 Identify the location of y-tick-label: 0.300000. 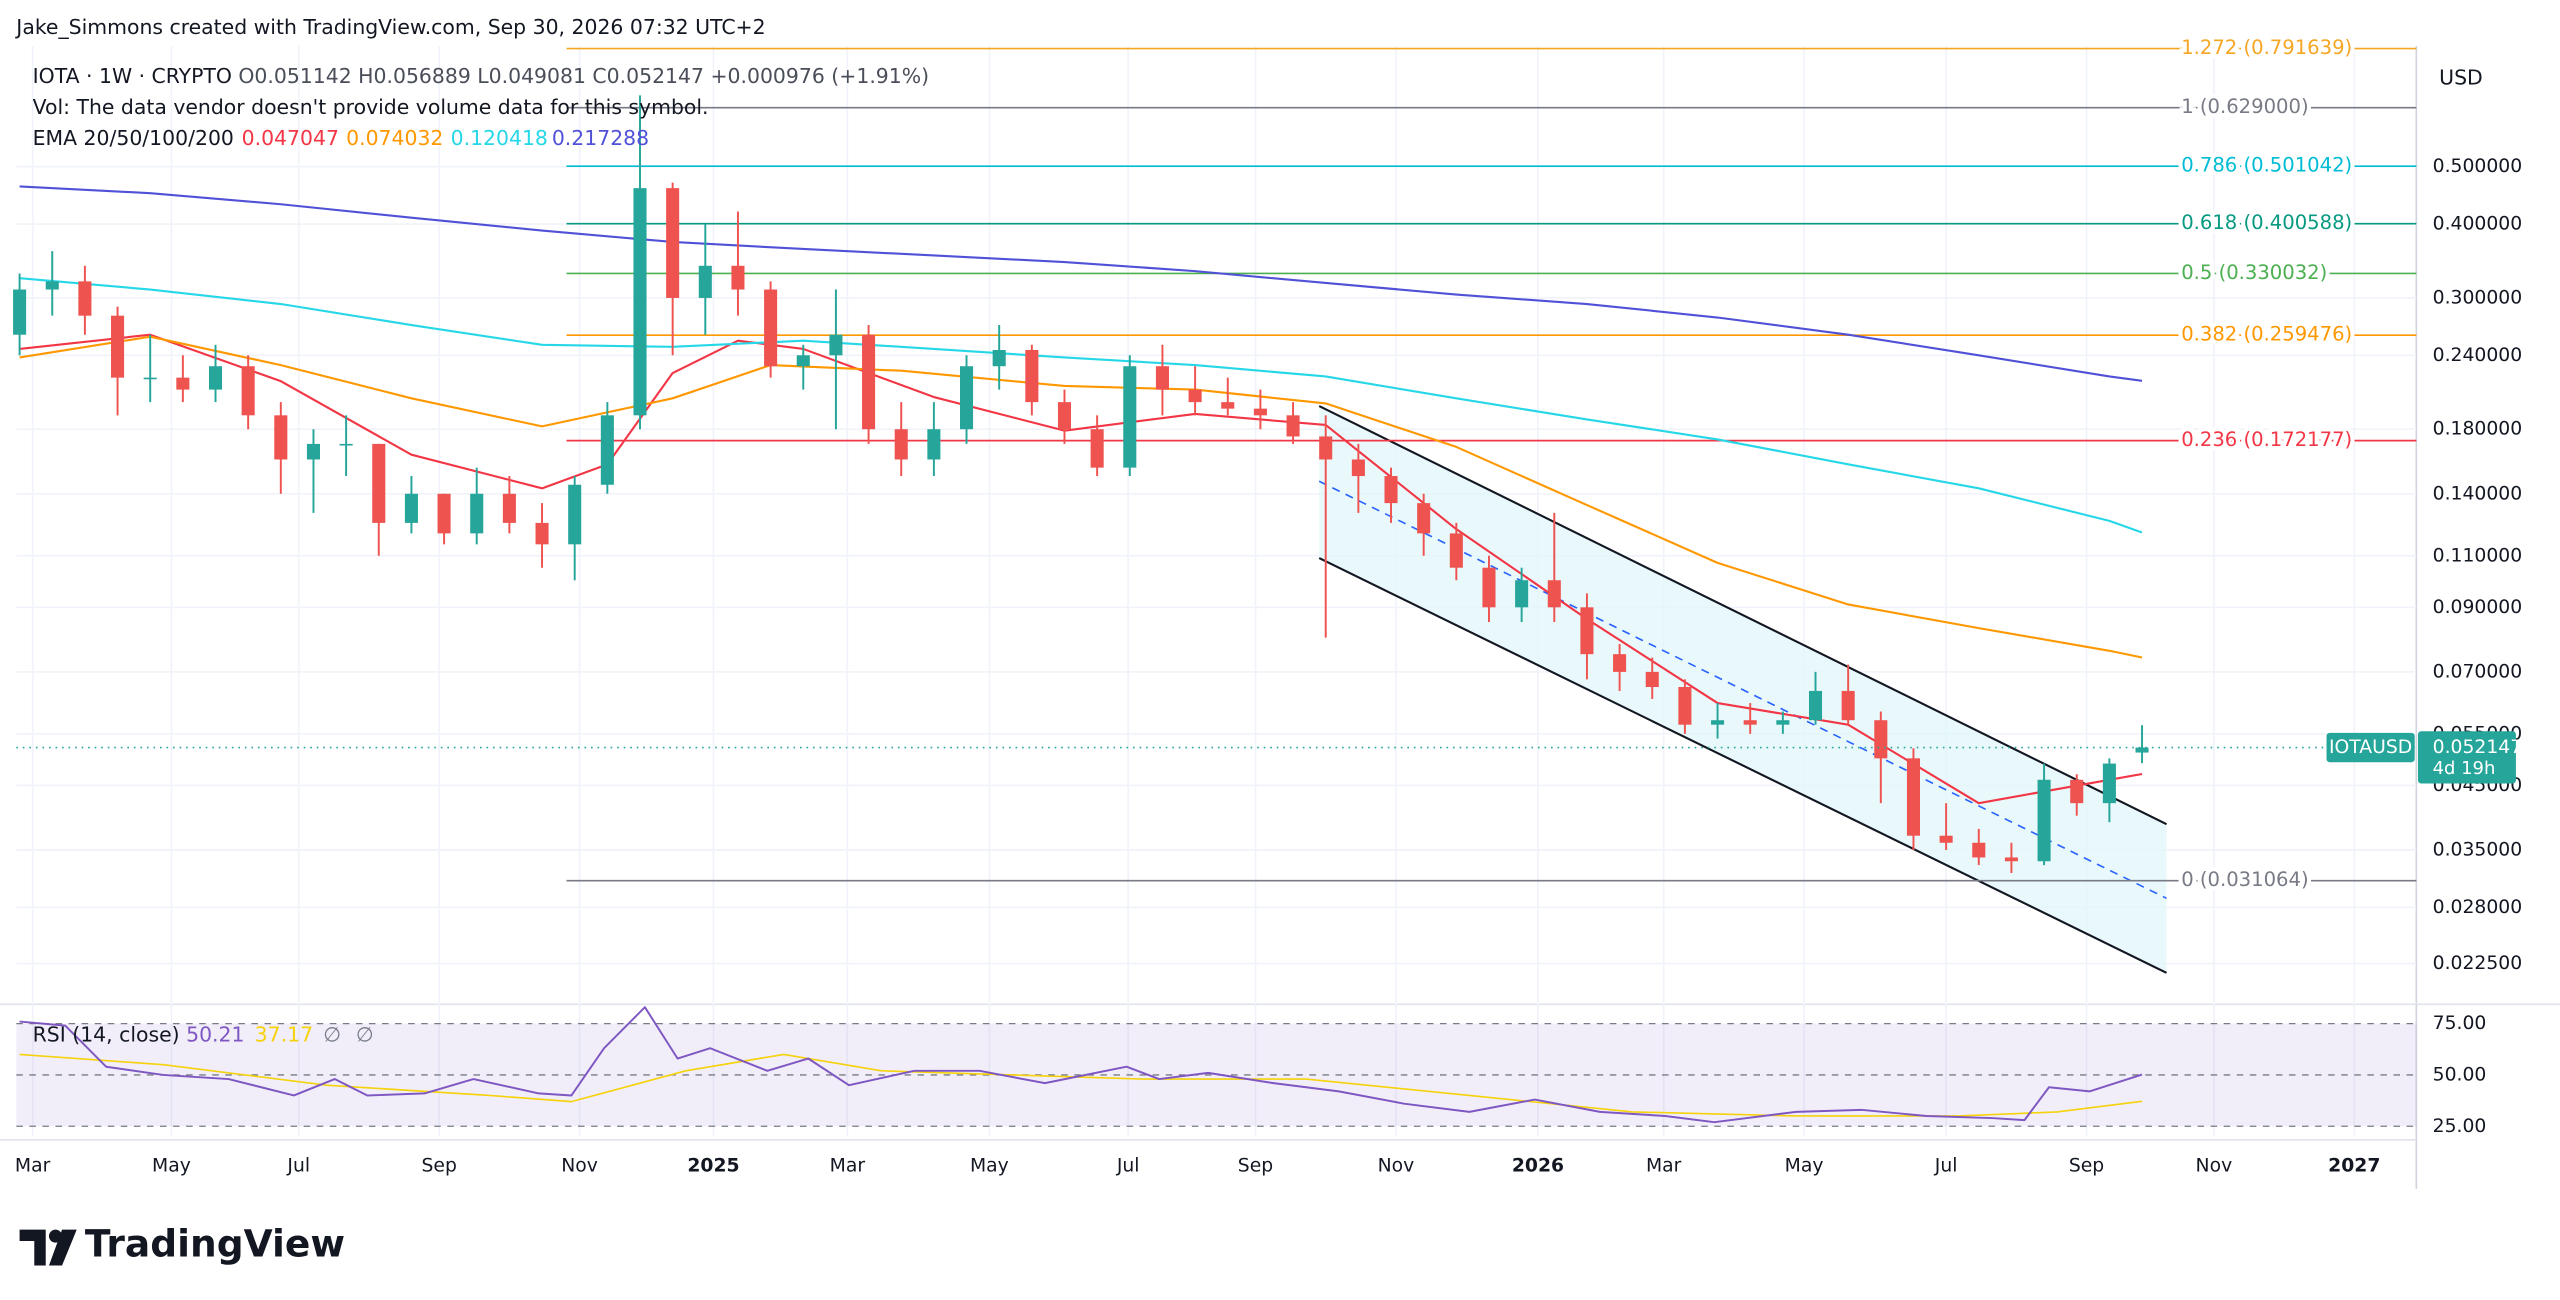
(2478, 297).